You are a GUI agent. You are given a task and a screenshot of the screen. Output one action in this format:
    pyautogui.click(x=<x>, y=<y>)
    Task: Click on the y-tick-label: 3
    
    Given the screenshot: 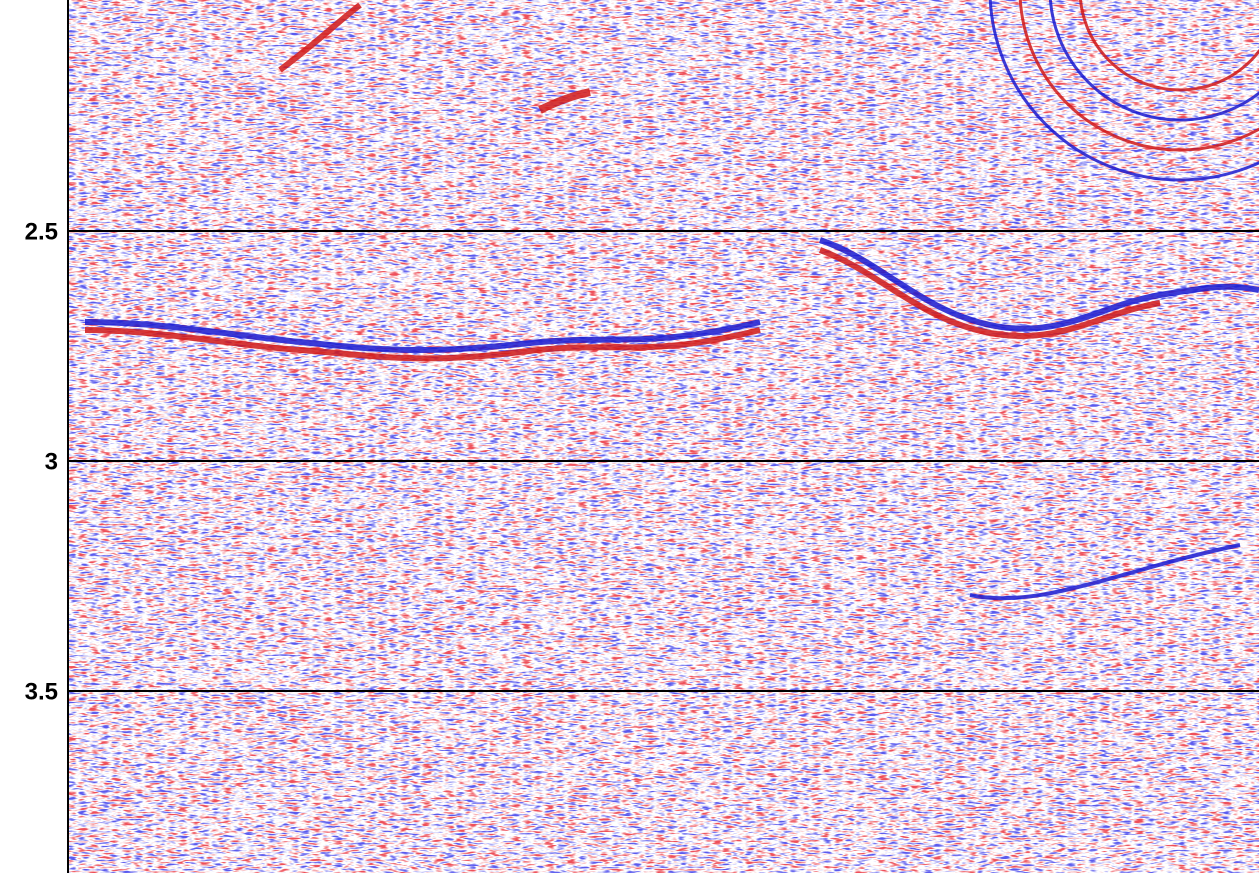 What is the action you would take?
    pyautogui.click(x=51, y=461)
    